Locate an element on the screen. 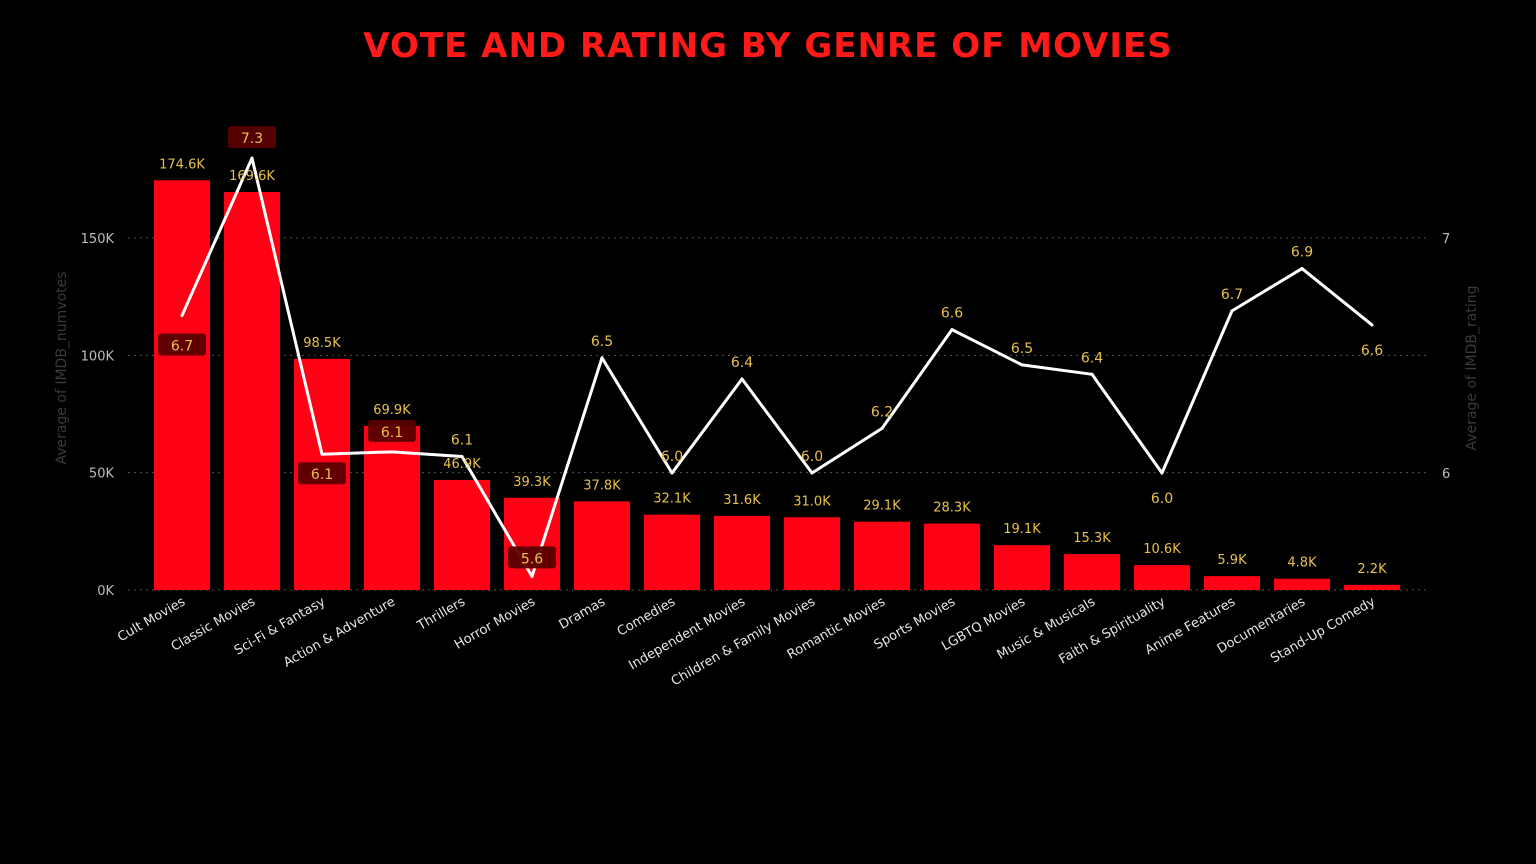 The height and width of the screenshot is (864, 1536). right-axis-title: Average of IMDB_rating is located at coordinates (1472, 368).